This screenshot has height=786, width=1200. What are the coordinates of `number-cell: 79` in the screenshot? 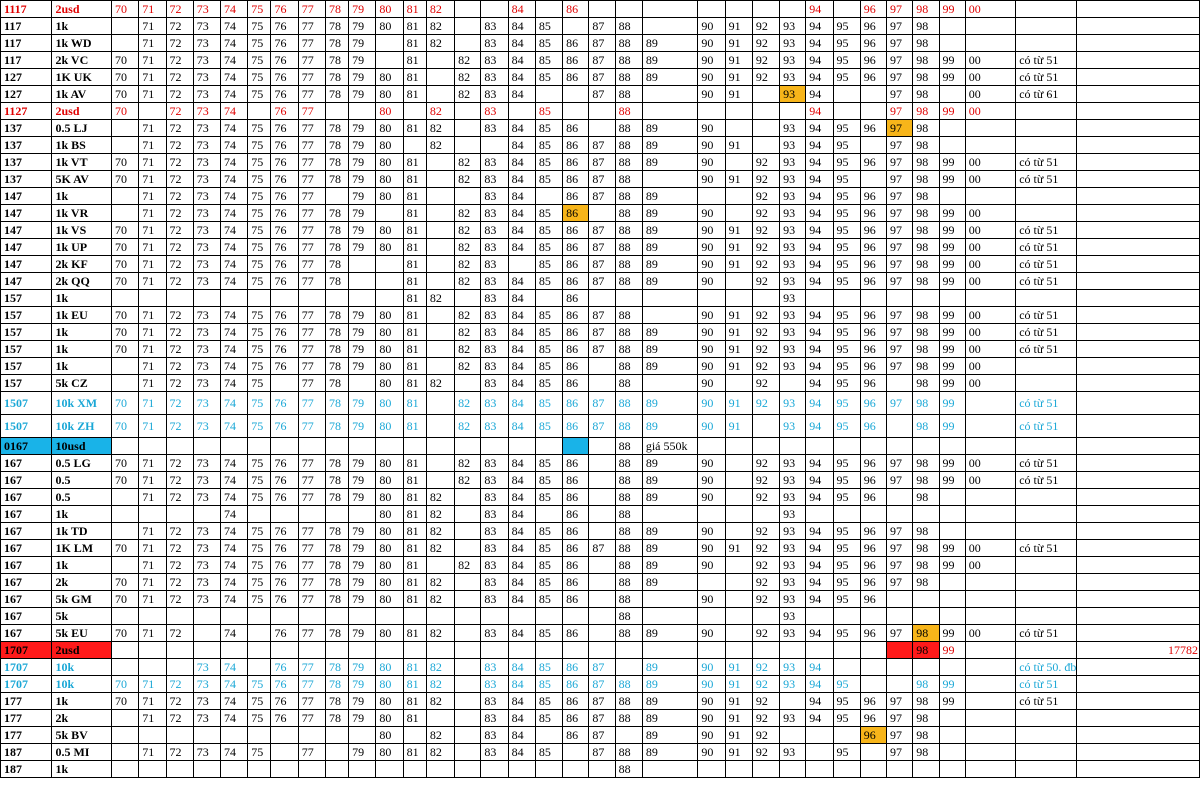 It's located at (362, 145).